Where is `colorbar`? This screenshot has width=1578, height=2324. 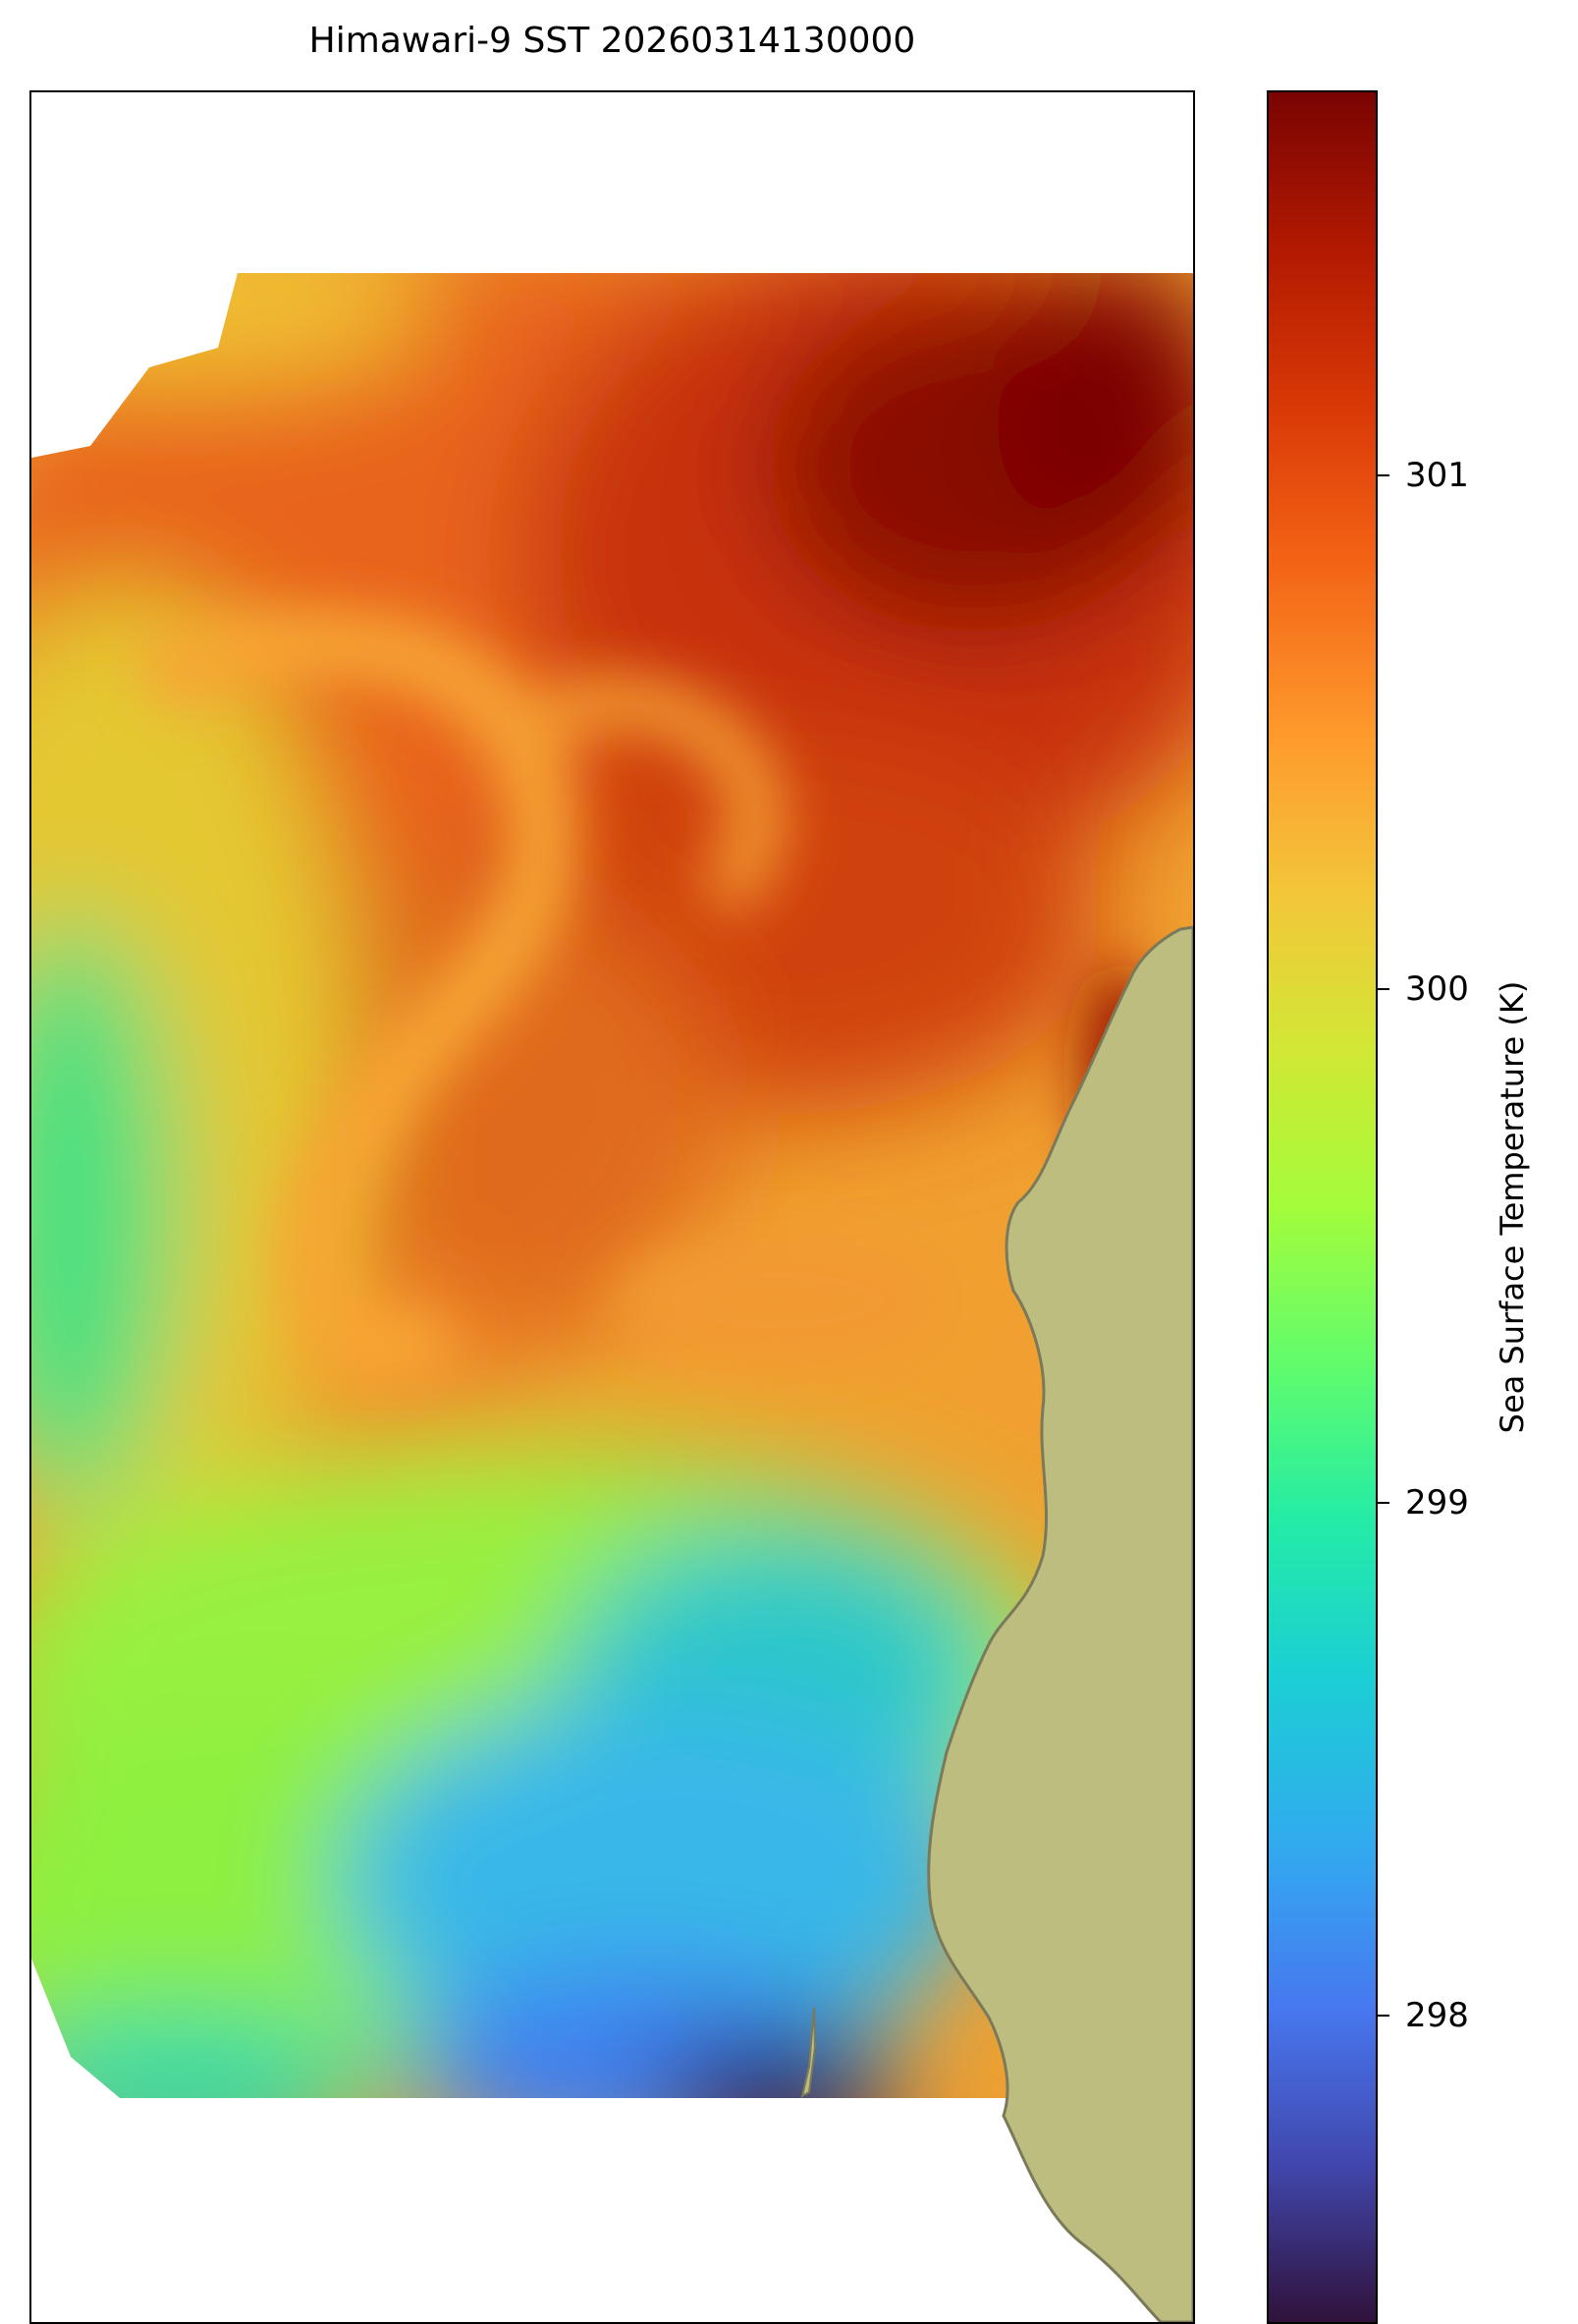
colorbar is located at coordinates (1323, 1207).